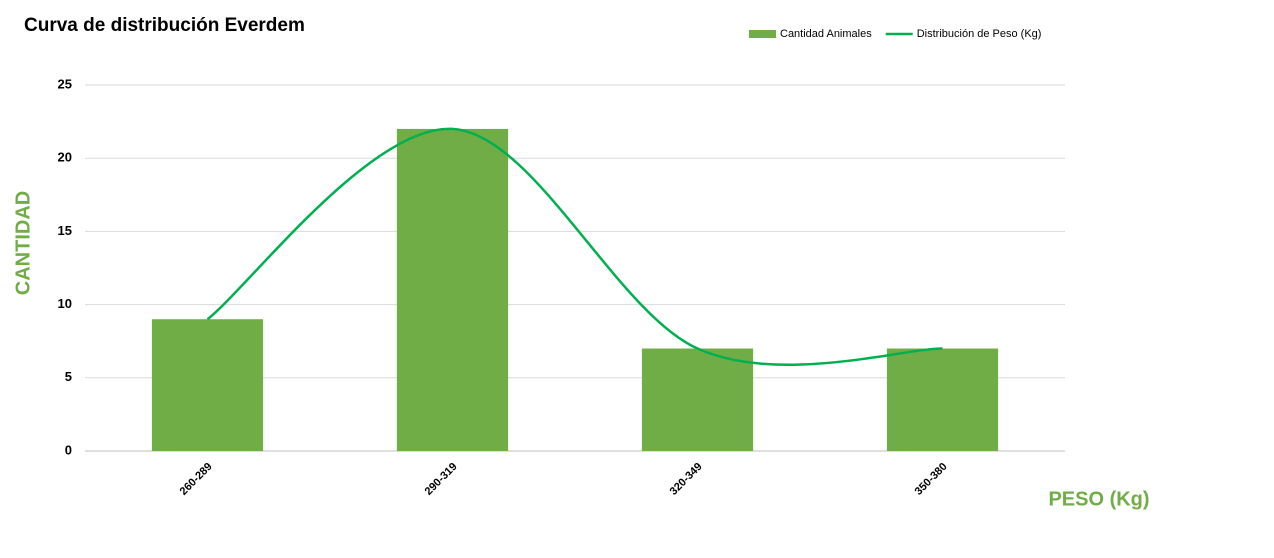 This screenshot has height=558, width=1274. Describe the element at coordinates (68, 449) in the screenshot. I see `y-tick-label: 0` at that location.